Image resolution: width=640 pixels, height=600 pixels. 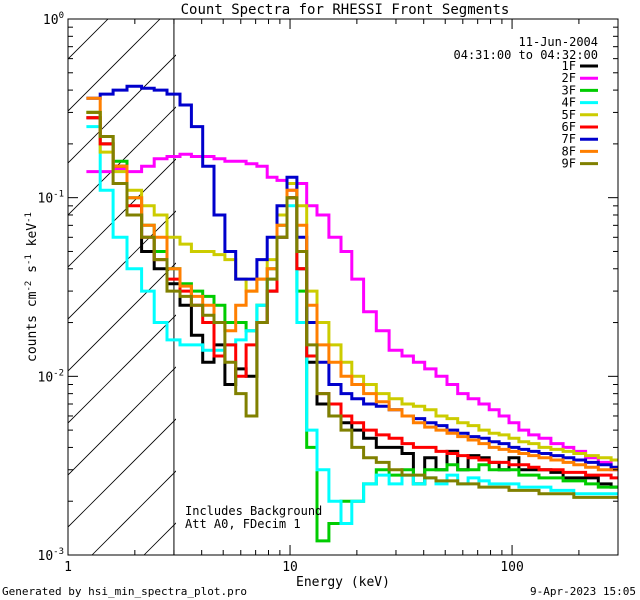 What do you see at coordinates (569, 151) in the screenshot?
I see `legend-label-8f: 8F` at bounding box center [569, 151].